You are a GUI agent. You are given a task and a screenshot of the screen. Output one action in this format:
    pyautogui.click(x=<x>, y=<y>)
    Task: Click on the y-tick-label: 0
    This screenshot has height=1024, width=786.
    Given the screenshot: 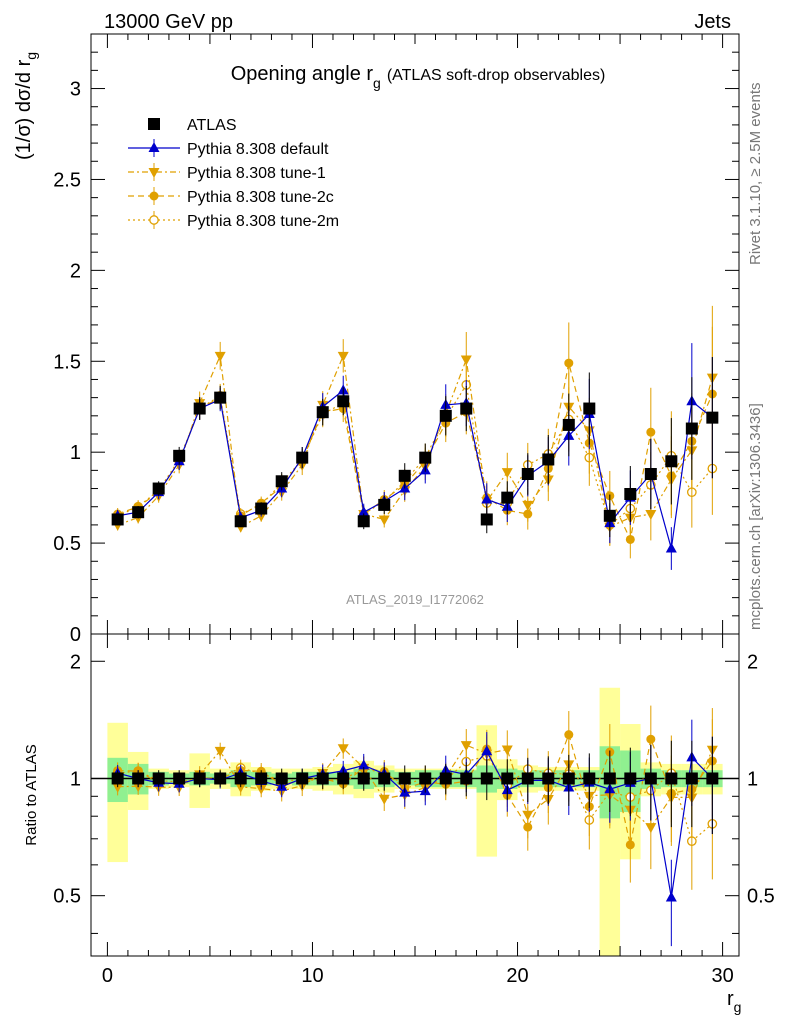 What is the action you would take?
    pyautogui.click(x=75, y=635)
    